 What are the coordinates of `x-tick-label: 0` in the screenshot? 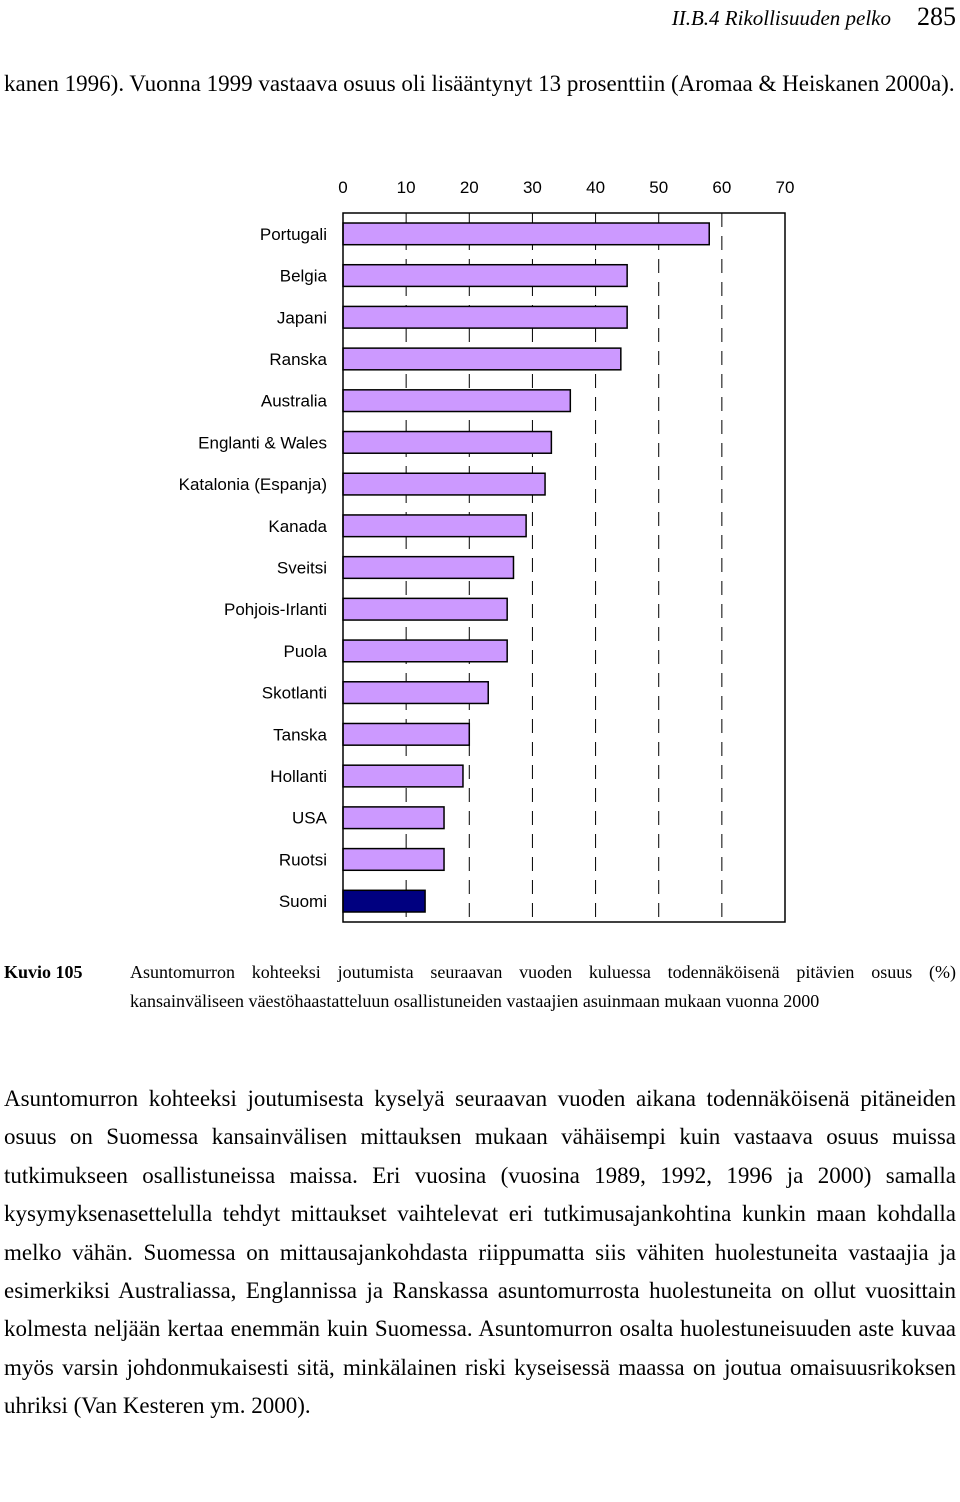 It's located at (342, 187).